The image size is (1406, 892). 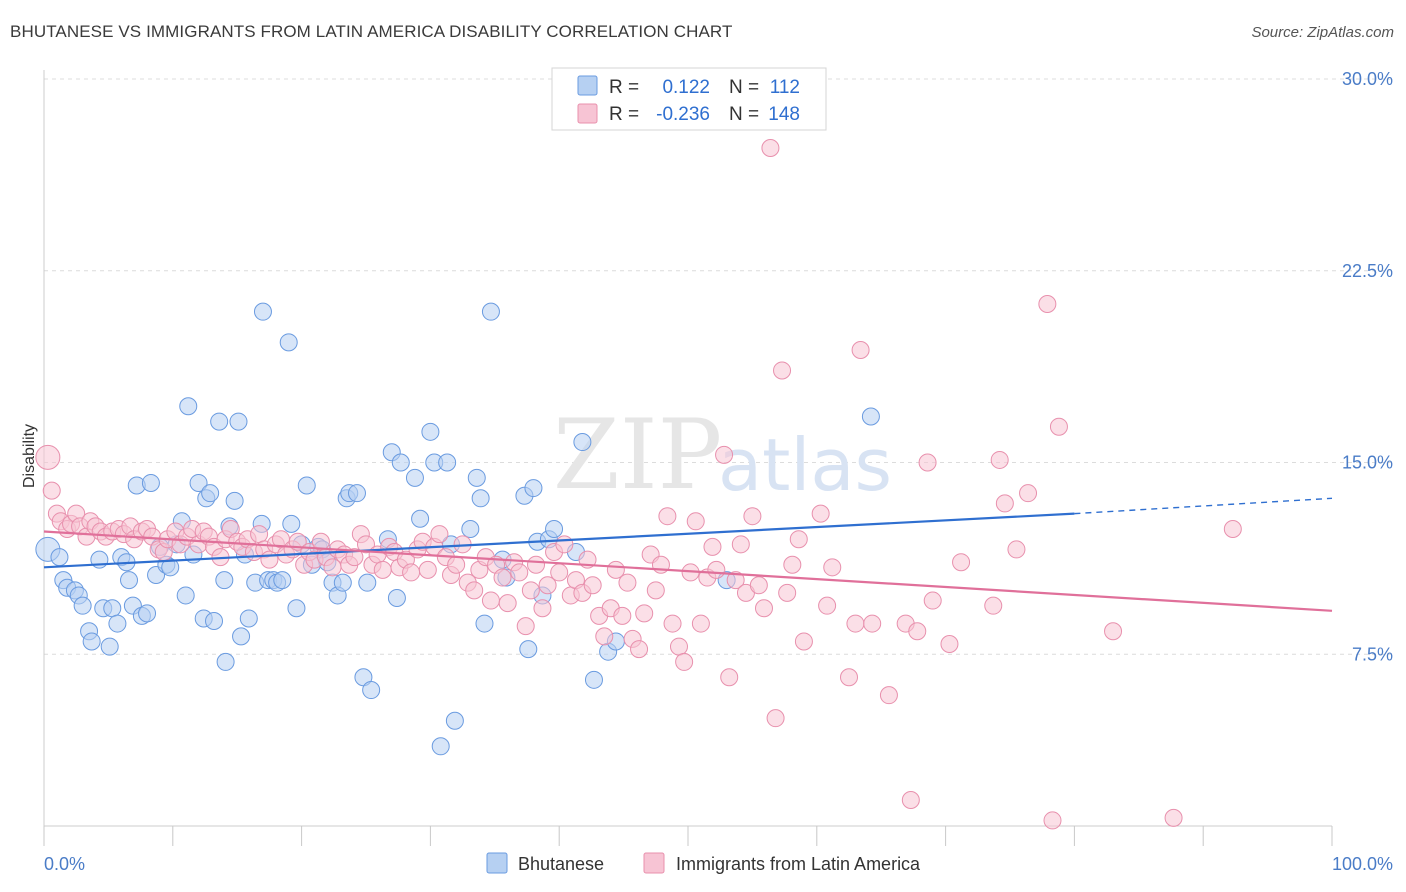 I want to click on legend-n-label-1: N =, so click(x=744, y=87).